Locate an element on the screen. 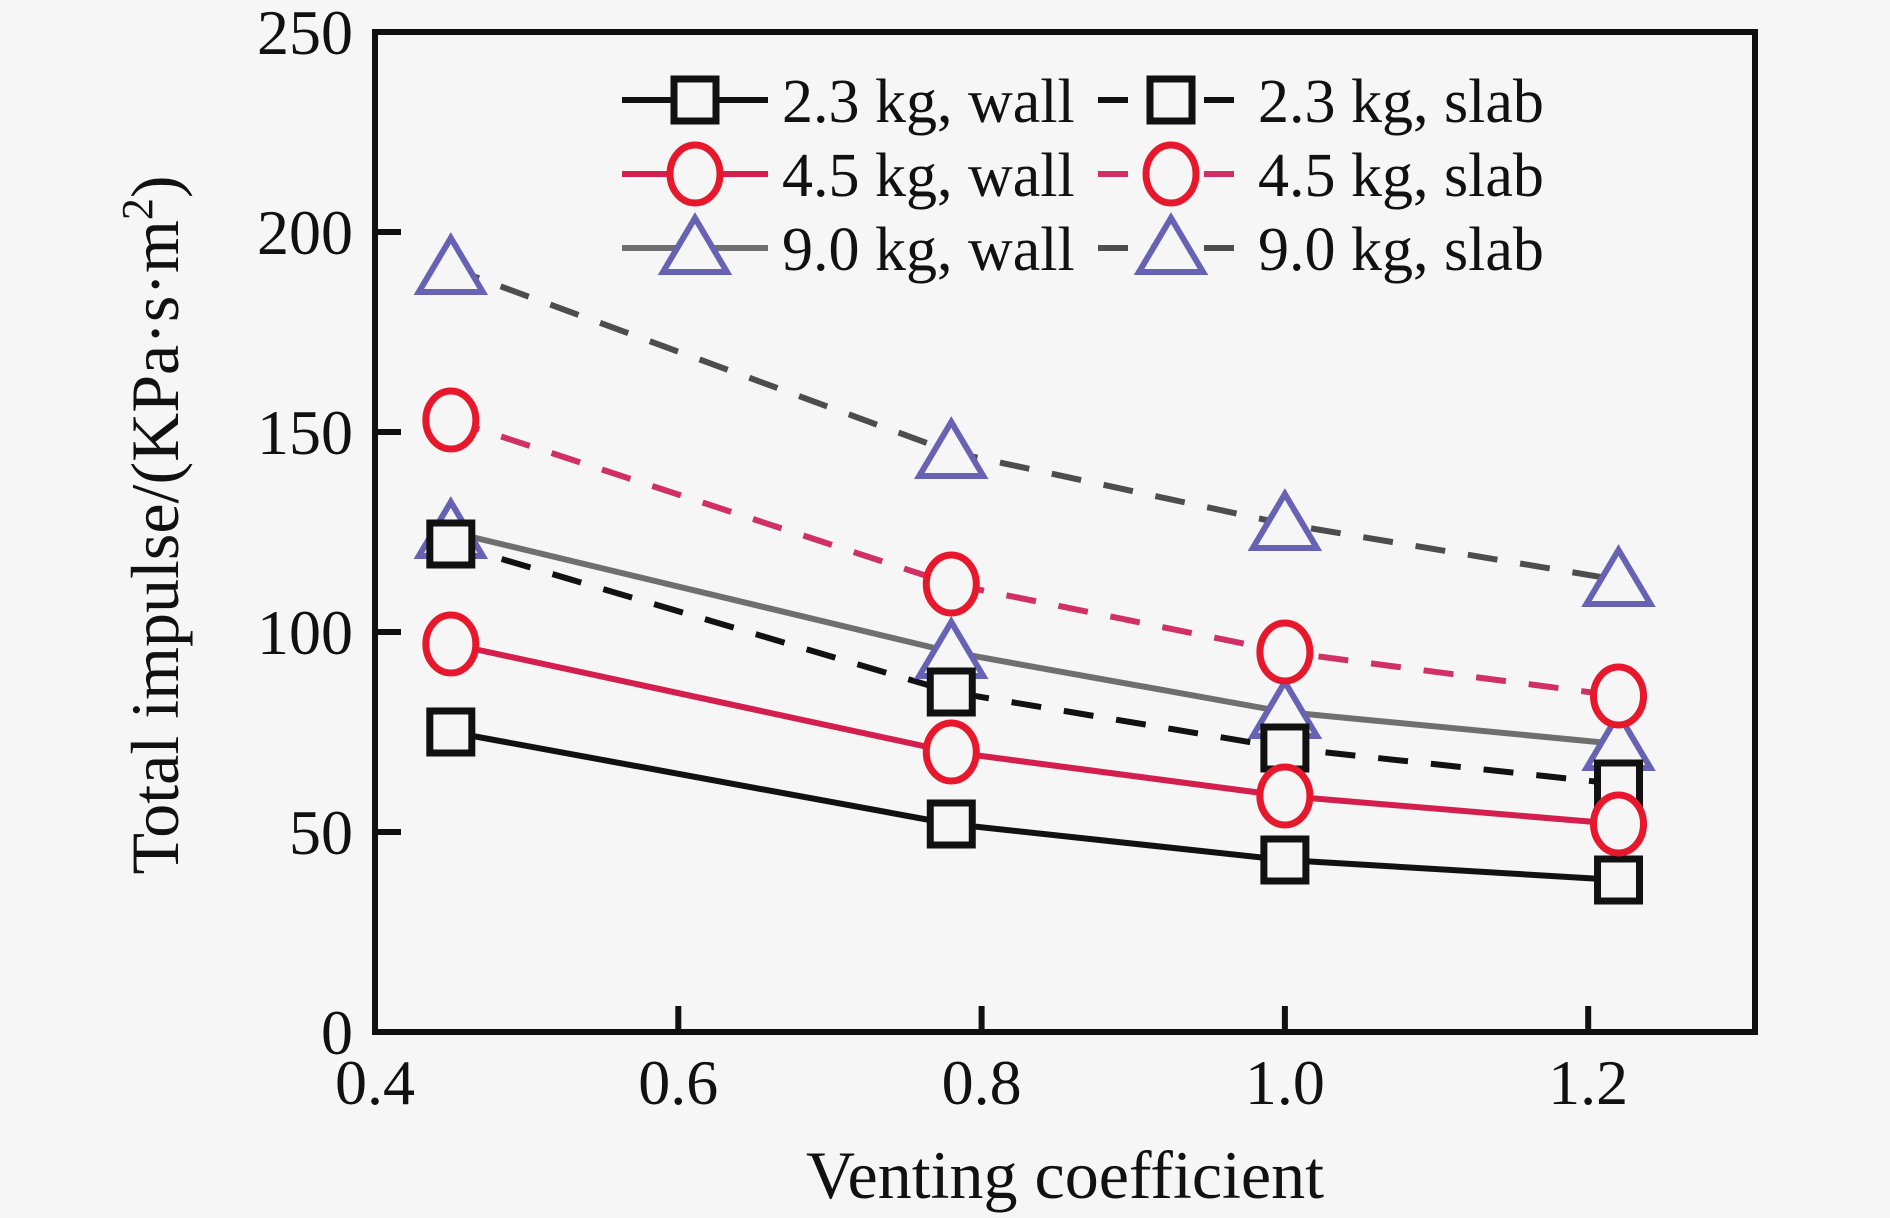 The width and height of the screenshot is (1890, 1218). y-axis-title: Total impulse/(KPa·s·m2) is located at coordinates (153, 524).